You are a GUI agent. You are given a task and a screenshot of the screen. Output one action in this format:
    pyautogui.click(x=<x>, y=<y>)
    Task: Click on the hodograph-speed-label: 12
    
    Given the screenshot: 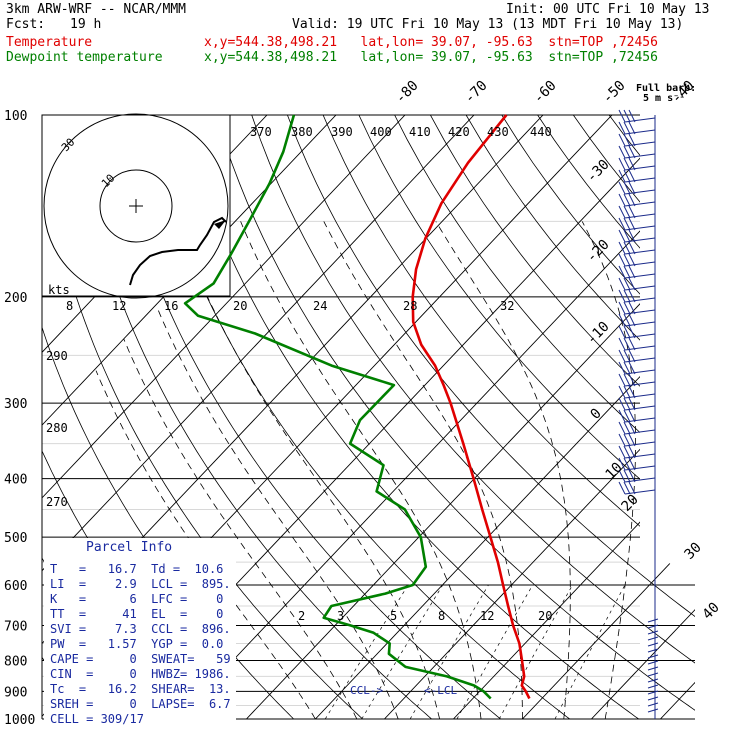 What is the action you would take?
    pyautogui.click(x=119, y=306)
    